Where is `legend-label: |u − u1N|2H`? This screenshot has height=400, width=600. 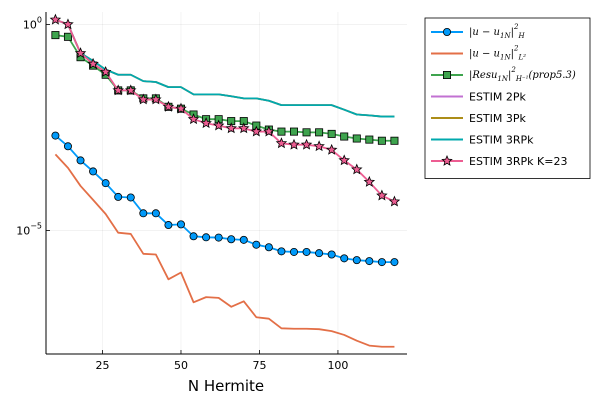 legend-label: |u − u1N|2H is located at coordinates (497, 31).